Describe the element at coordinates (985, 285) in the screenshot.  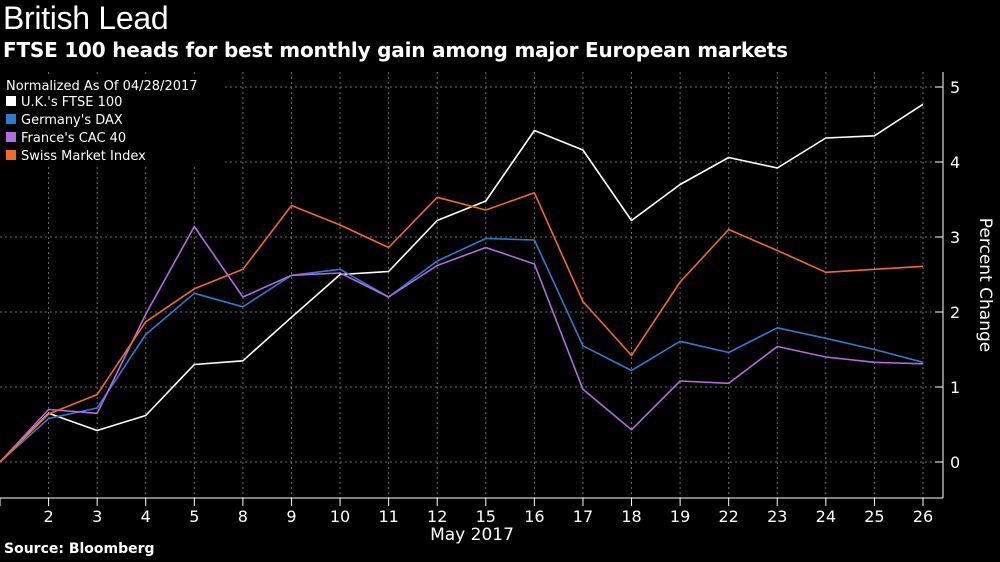
I see `y-axis-label: Percent Change` at that location.